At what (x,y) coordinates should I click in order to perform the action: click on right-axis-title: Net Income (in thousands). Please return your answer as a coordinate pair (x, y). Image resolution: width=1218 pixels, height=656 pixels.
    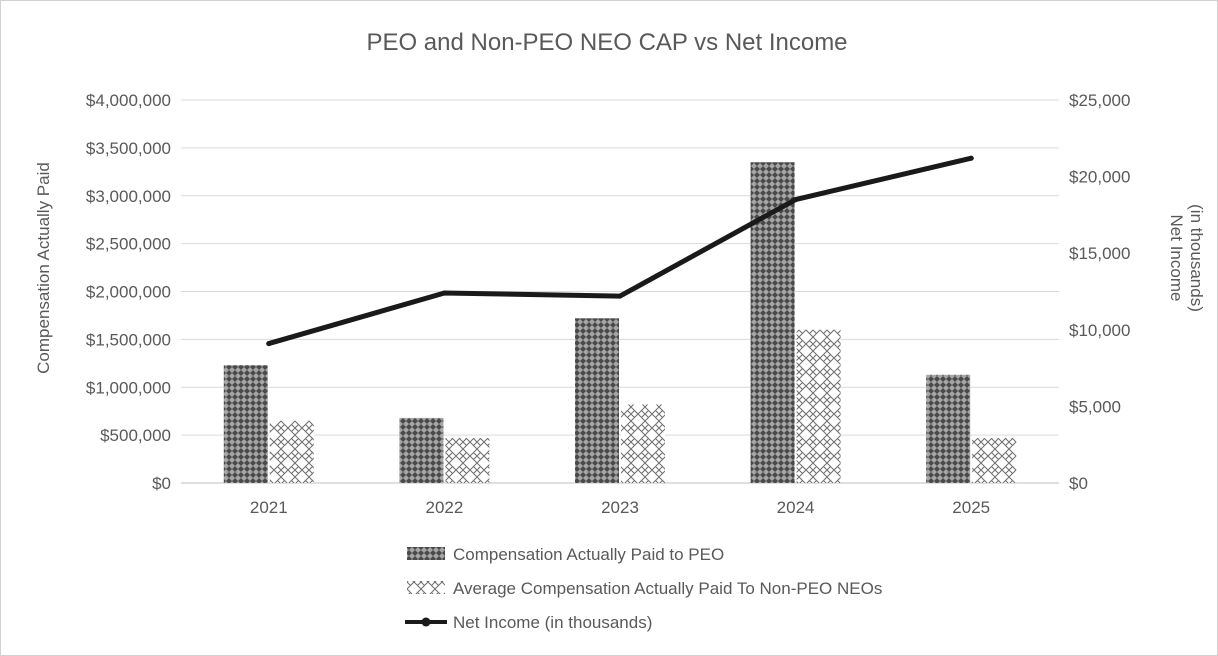
    Looking at the image, I should click on (1186, 258).